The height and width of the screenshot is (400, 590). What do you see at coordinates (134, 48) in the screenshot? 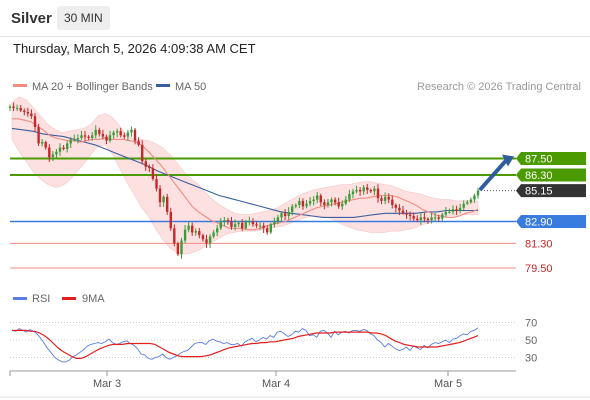
I see `datetime-label: Thursday, March 5, 2026 4:09:38 AM CET` at bounding box center [134, 48].